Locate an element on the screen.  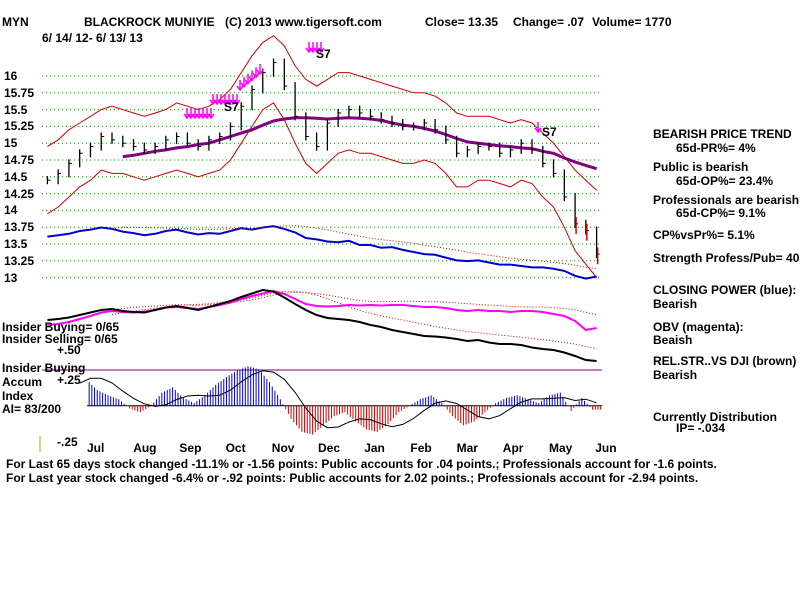
change-label: Change= .07 is located at coordinates (549, 22).